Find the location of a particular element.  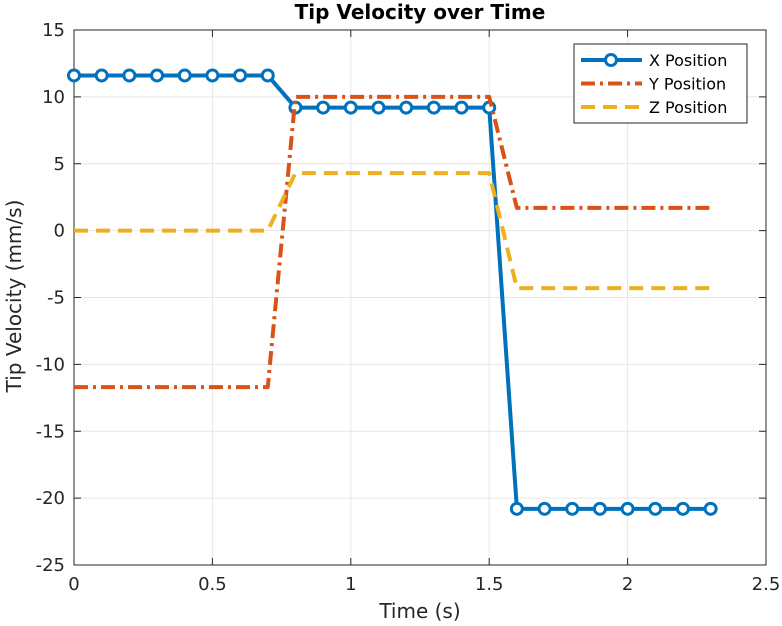

x-tick-label: 1.5 is located at coordinates (489, 584).